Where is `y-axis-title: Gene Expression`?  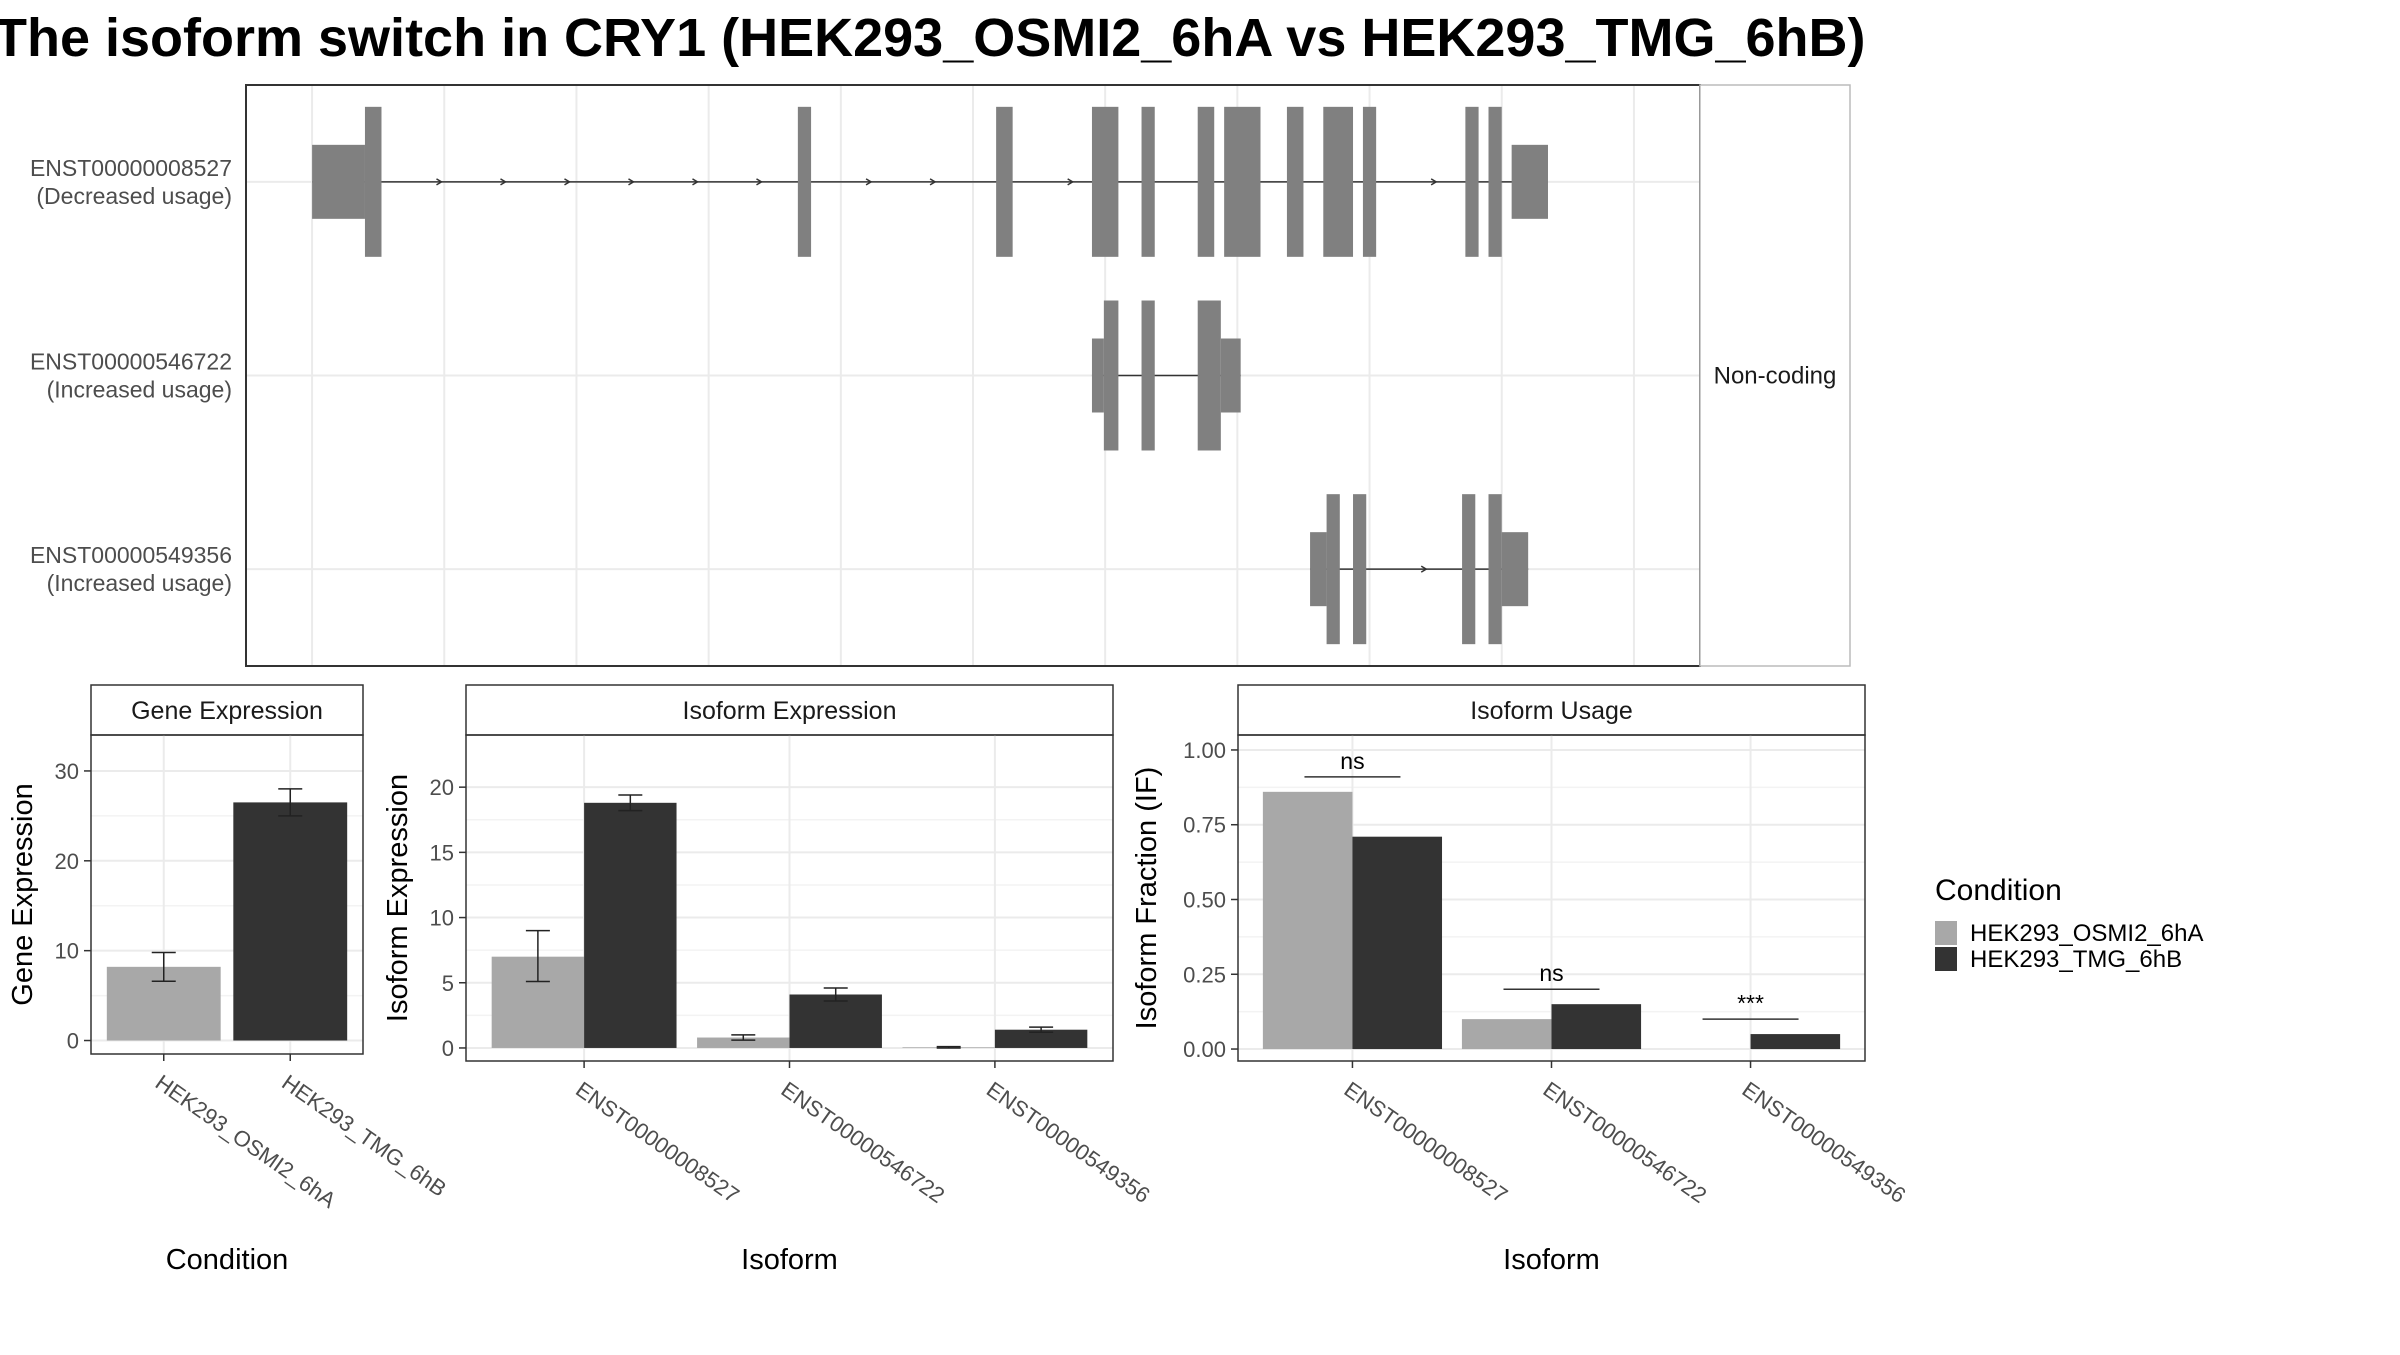
y-axis-title: Gene Expression is located at coordinates (23, 894).